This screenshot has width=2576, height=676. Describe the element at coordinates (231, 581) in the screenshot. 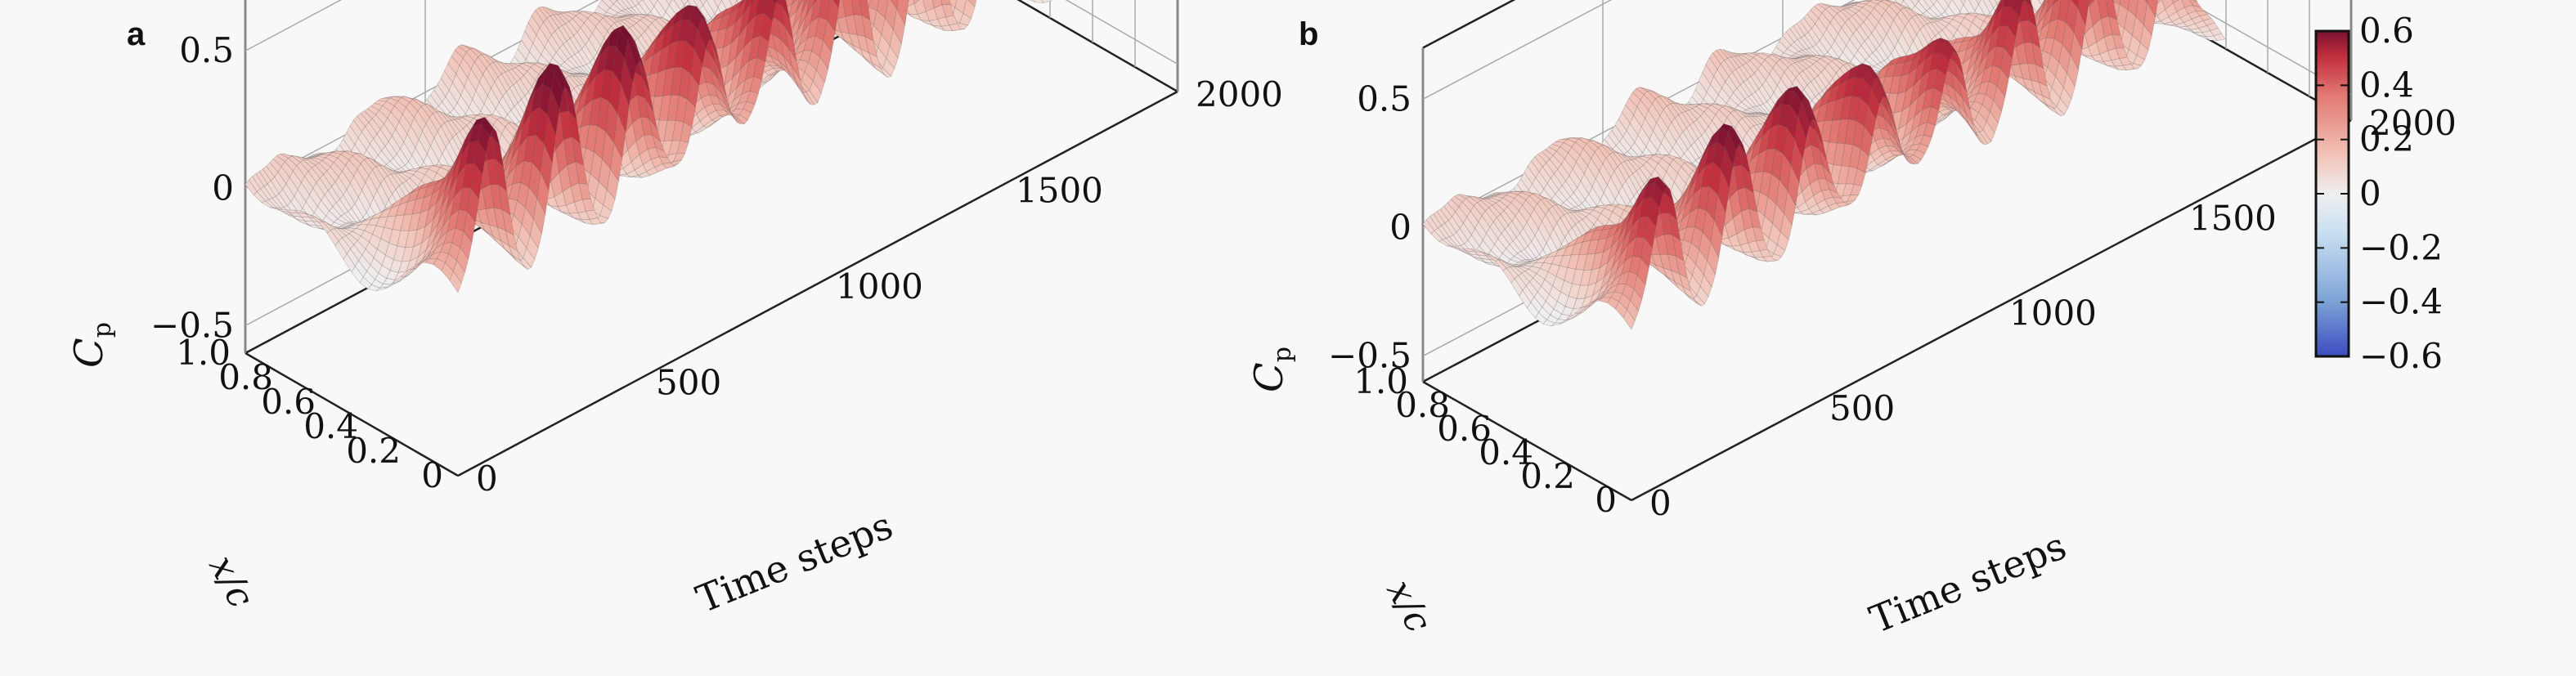

I see `x-axis-label-a: x/c` at that location.